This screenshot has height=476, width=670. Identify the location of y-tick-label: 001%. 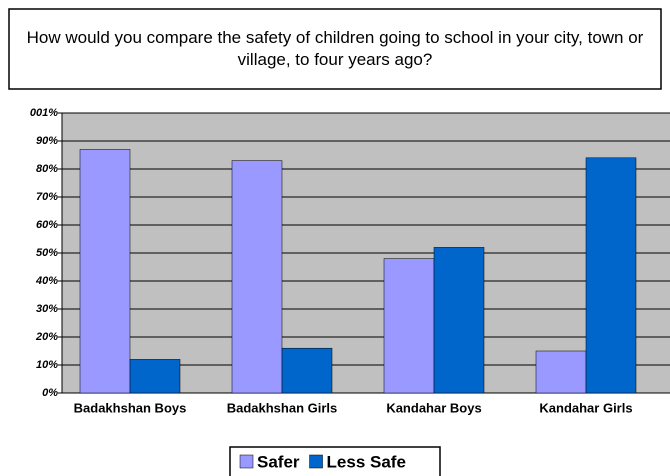
(44, 113).